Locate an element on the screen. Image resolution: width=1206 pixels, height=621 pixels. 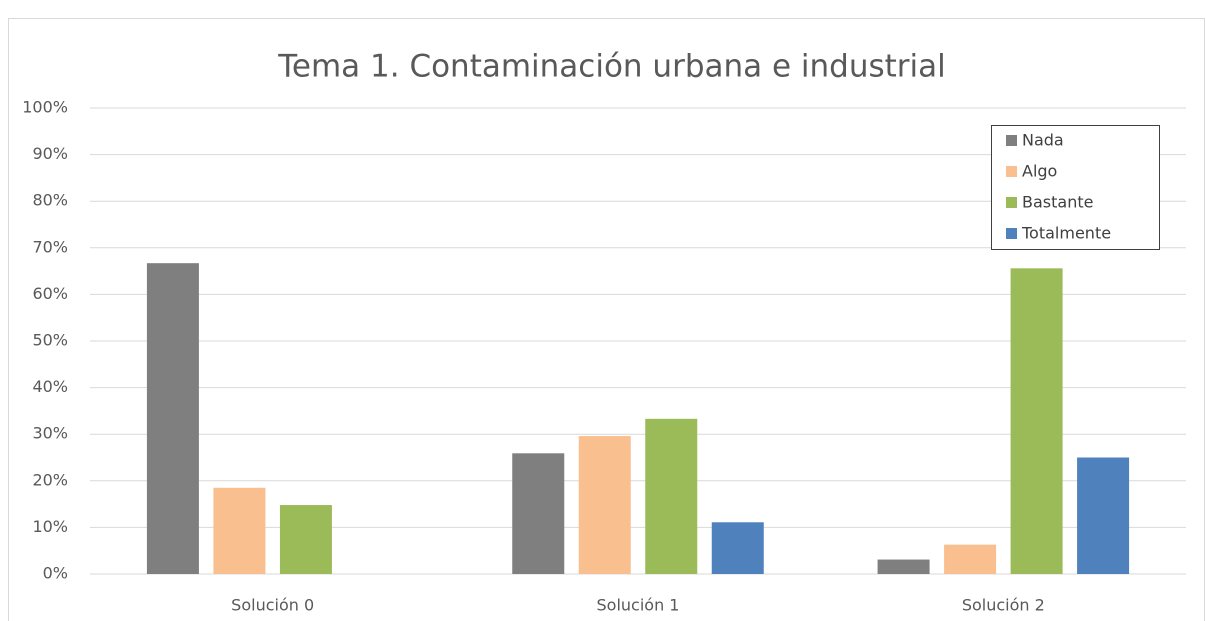
legend-label: Bastante is located at coordinates (1057, 202).